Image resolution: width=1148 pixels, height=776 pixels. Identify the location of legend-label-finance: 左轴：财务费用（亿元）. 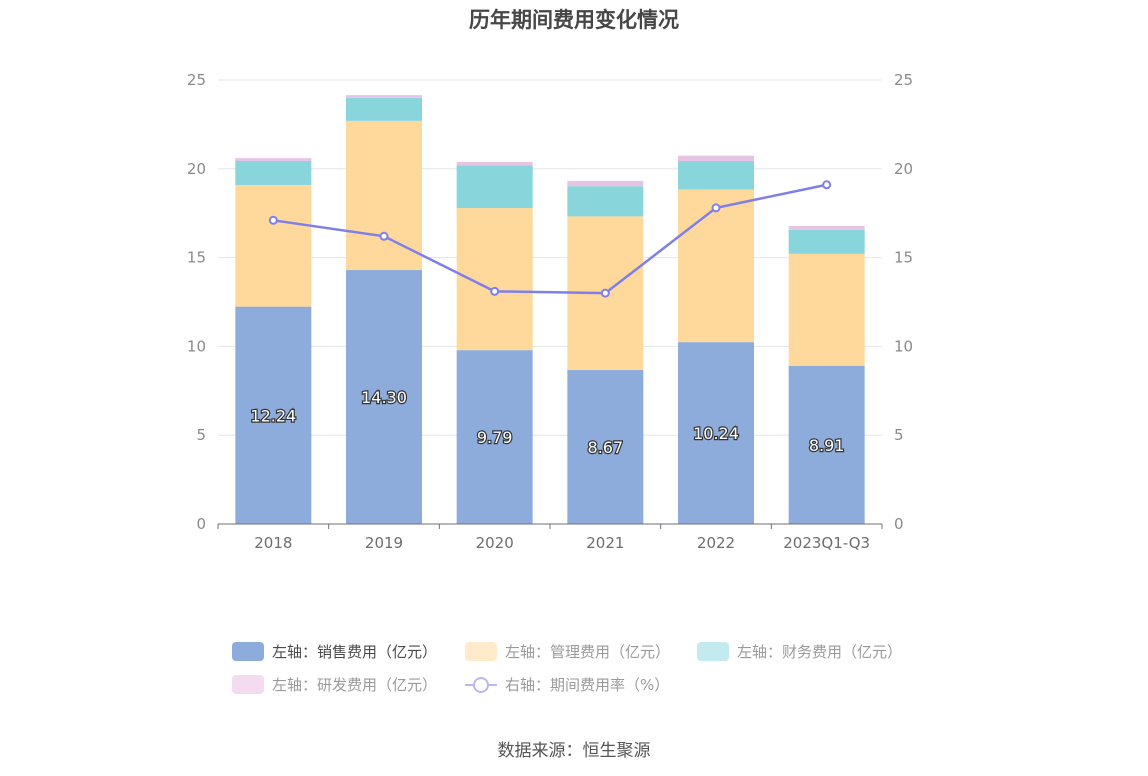
(820, 651).